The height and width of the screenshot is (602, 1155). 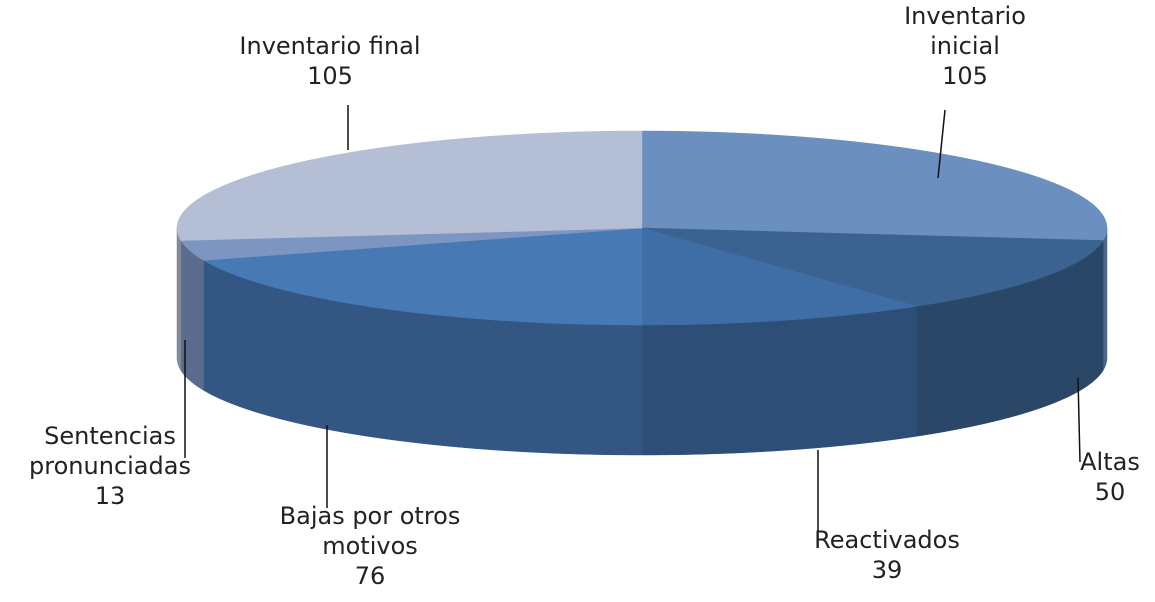 What do you see at coordinates (887, 570) in the screenshot?
I see `value-label: 39` at bounding box center [887, 570].